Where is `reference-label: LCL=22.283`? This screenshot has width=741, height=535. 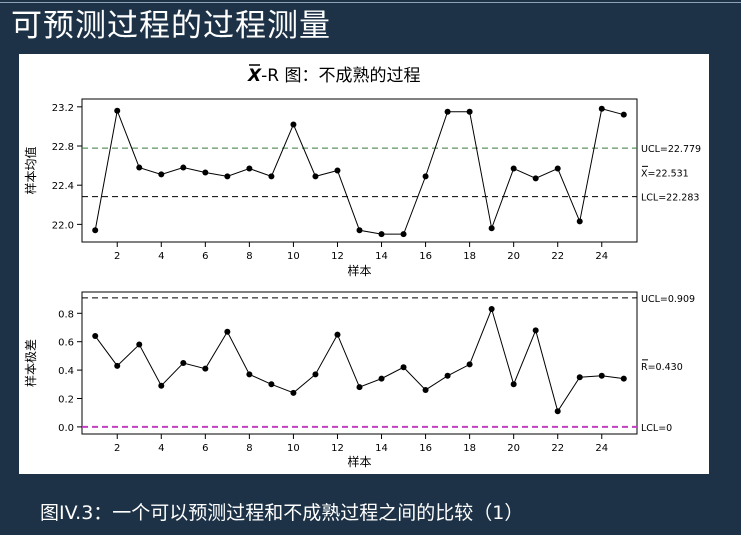 reference-label: LCL=22.283 is located at coordinates (670, 198).